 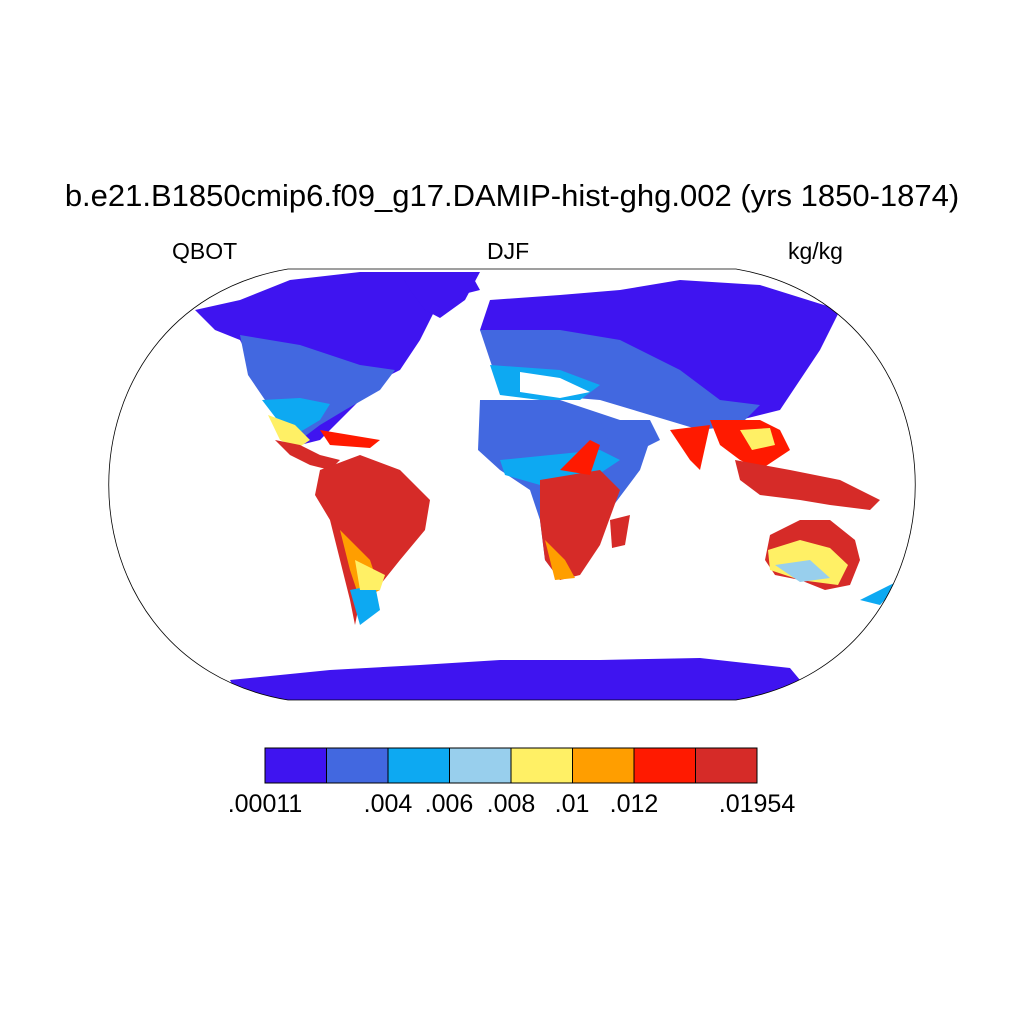 I want to click on region-central-america, so click(x=307, y=455).